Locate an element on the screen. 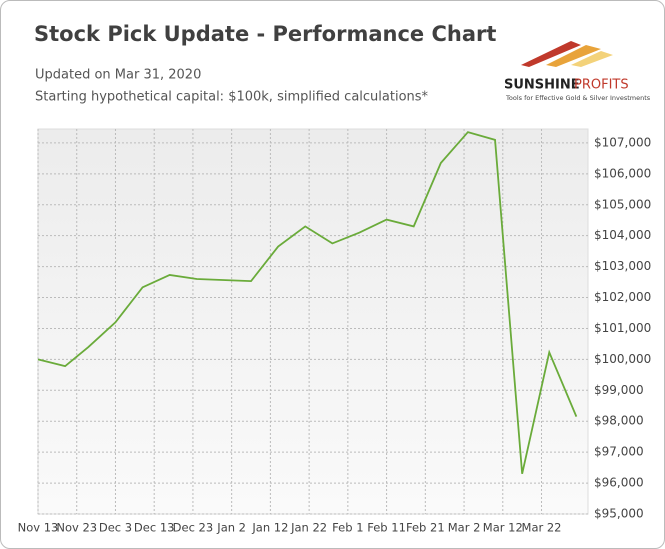 This screenshot has height=549, width=665. x-tick-label: Feb 1 is located at coordinates (347, 528).